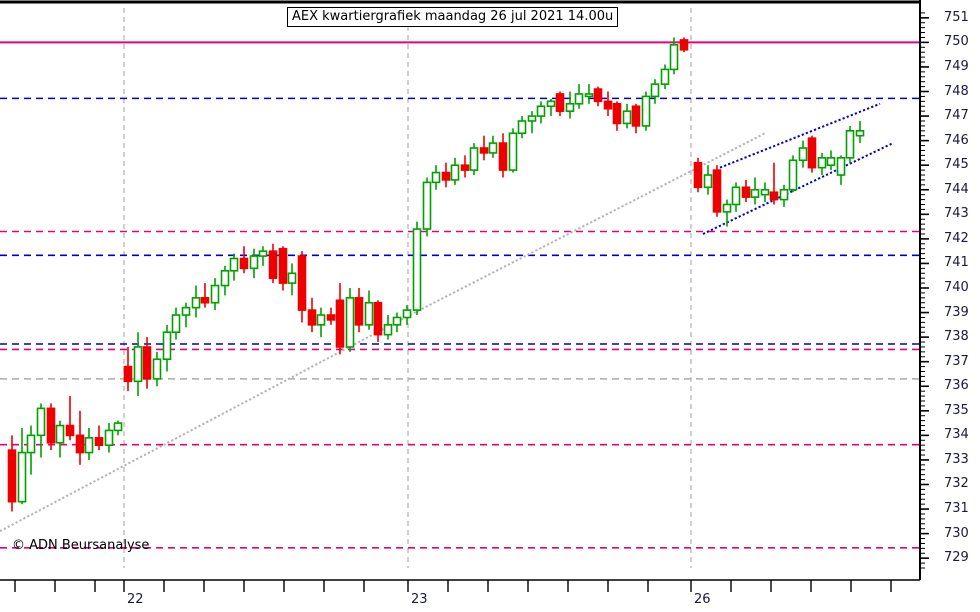 Image resolution: width=980 pixels, height=612 pixels. Describe the element at coordinates (956, 189) in the screenshot. I see `y-tick-label: 744` at that location.